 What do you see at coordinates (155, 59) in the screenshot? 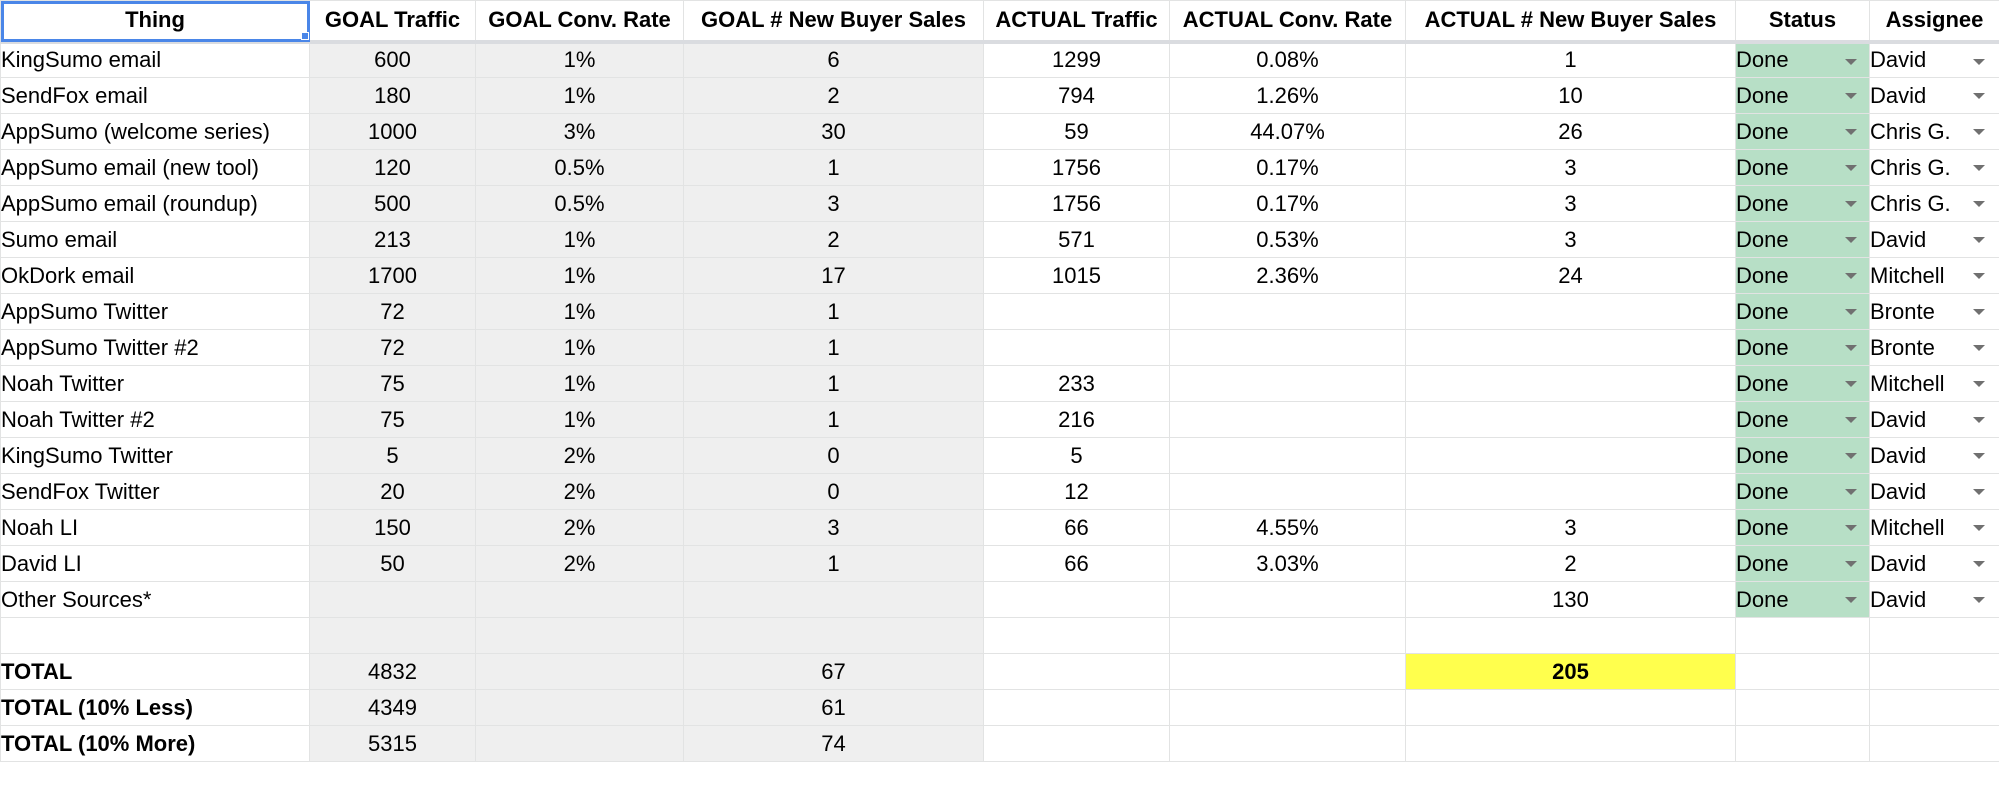
I see `cell-thing: KingSumo email` at bounding box center [155, 59].